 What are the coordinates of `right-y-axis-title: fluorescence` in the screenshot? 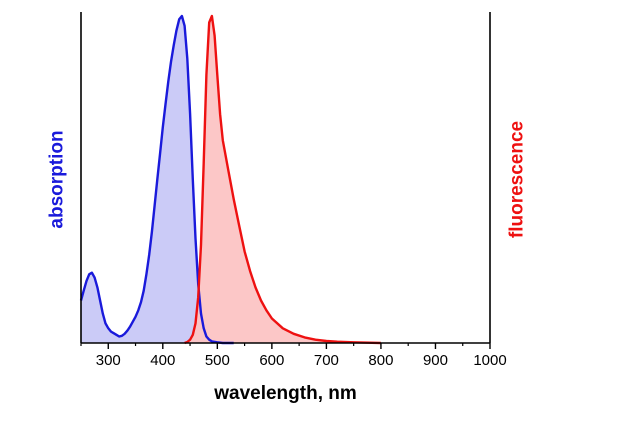 It's located at (517, 179).